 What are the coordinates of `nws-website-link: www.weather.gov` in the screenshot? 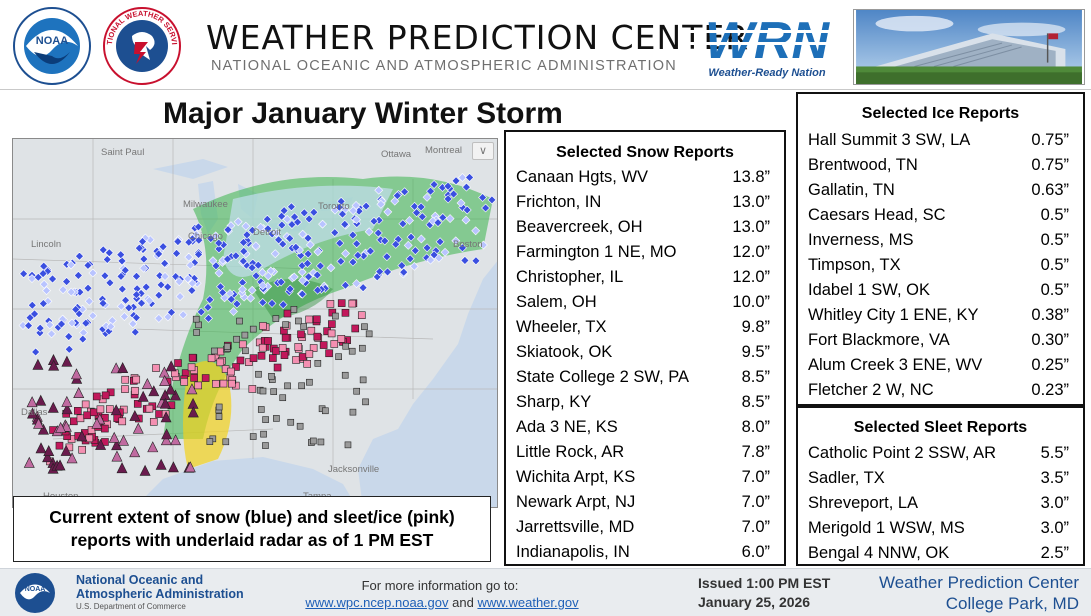 It's located at (528, 602).